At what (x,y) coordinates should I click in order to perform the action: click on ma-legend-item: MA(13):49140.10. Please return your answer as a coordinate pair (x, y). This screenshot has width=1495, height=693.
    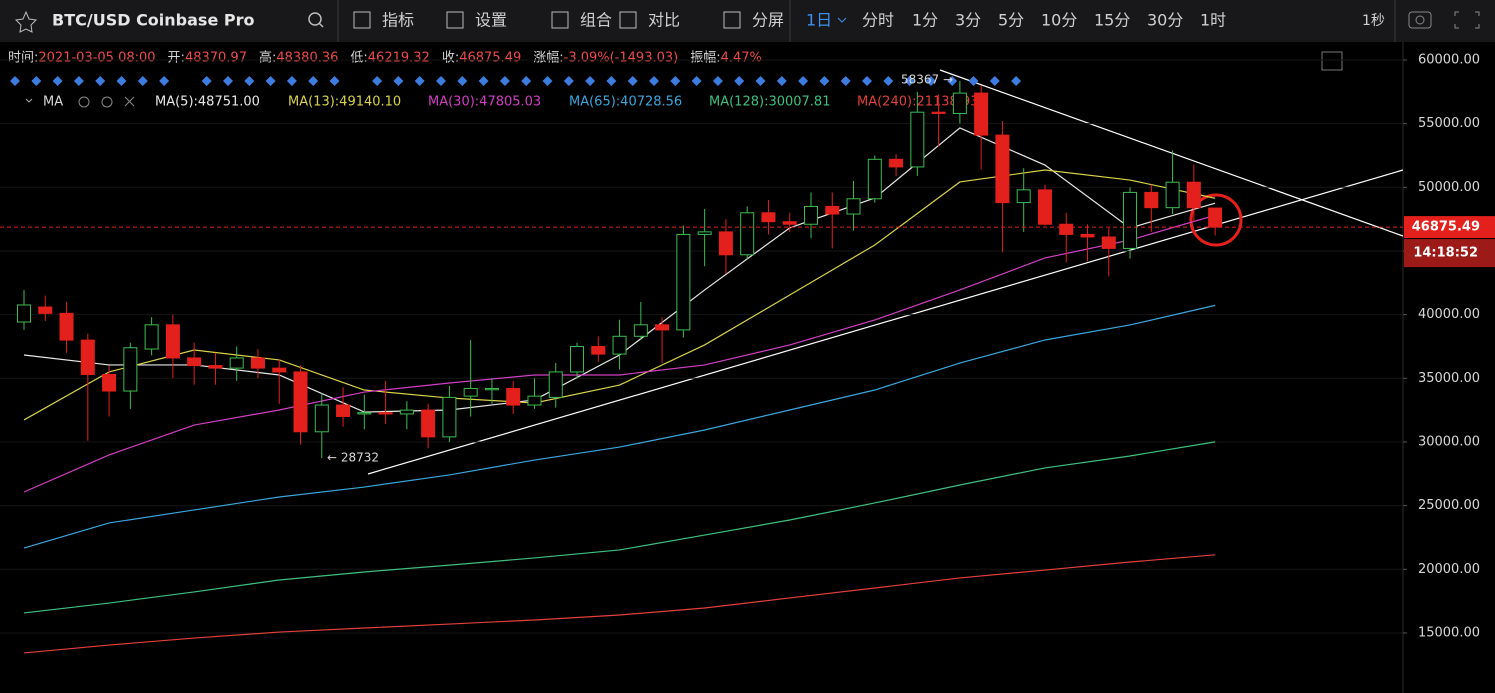
    Looking at the image, I should click on (344, 102).